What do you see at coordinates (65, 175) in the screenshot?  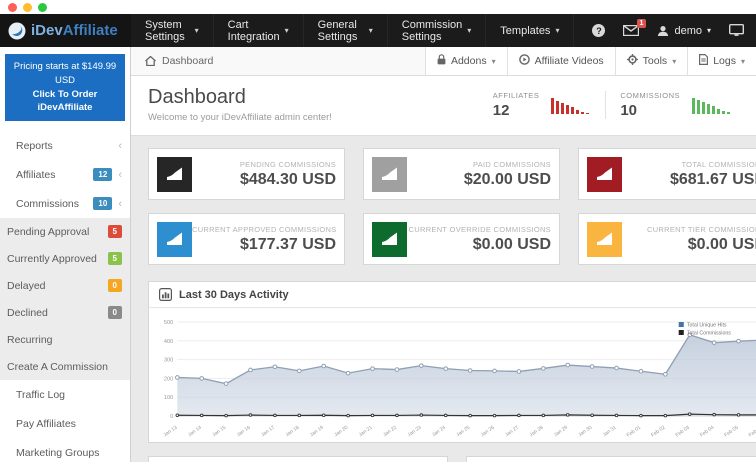 I see `sidebar-item-affiliates: Affiliates 12 ‹` at bounding box center [65, 175].